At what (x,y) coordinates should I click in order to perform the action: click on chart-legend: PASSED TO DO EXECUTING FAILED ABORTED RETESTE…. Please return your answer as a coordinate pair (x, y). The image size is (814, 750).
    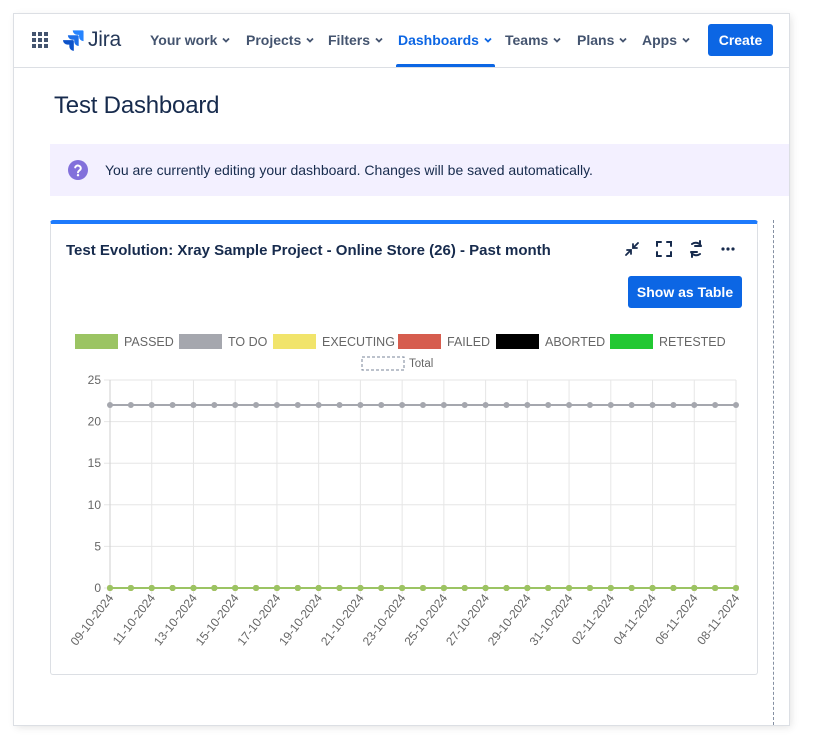
    Looking at the image, I should click on (400, 352).